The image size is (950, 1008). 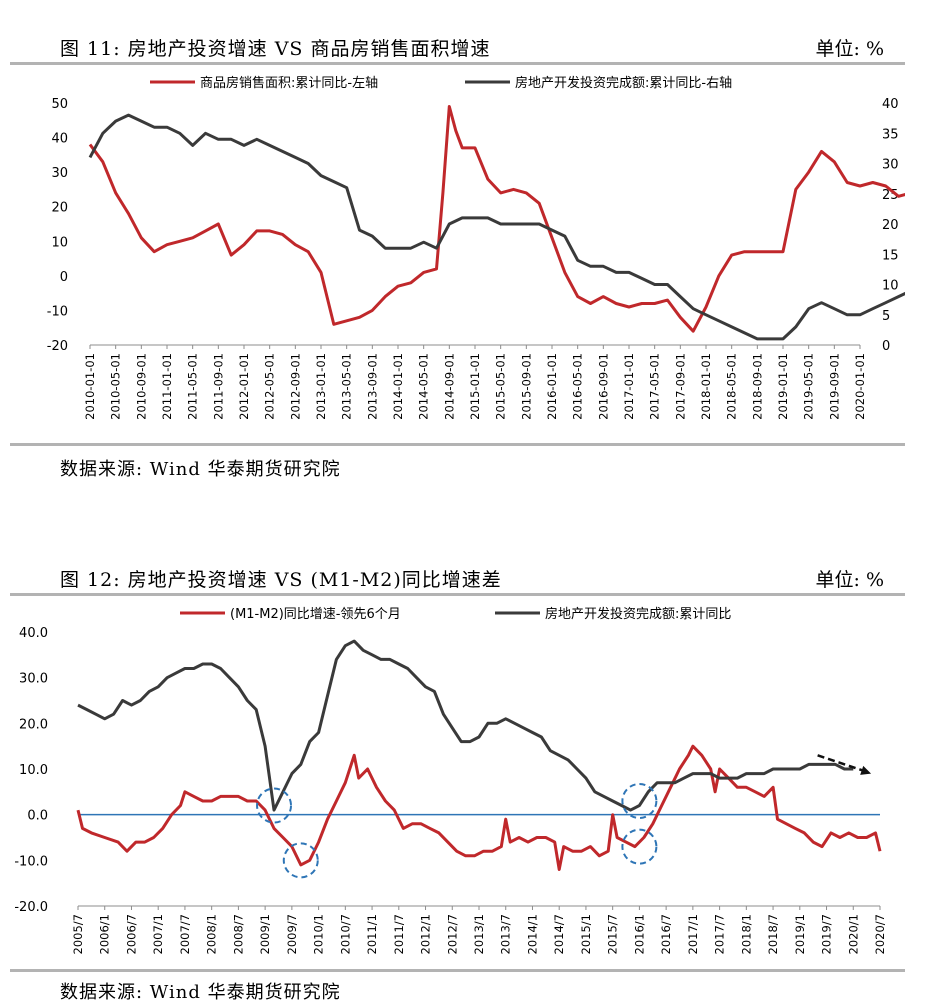 I want to click on x-tick-label: 2009/1, so click(x=265, y=934).